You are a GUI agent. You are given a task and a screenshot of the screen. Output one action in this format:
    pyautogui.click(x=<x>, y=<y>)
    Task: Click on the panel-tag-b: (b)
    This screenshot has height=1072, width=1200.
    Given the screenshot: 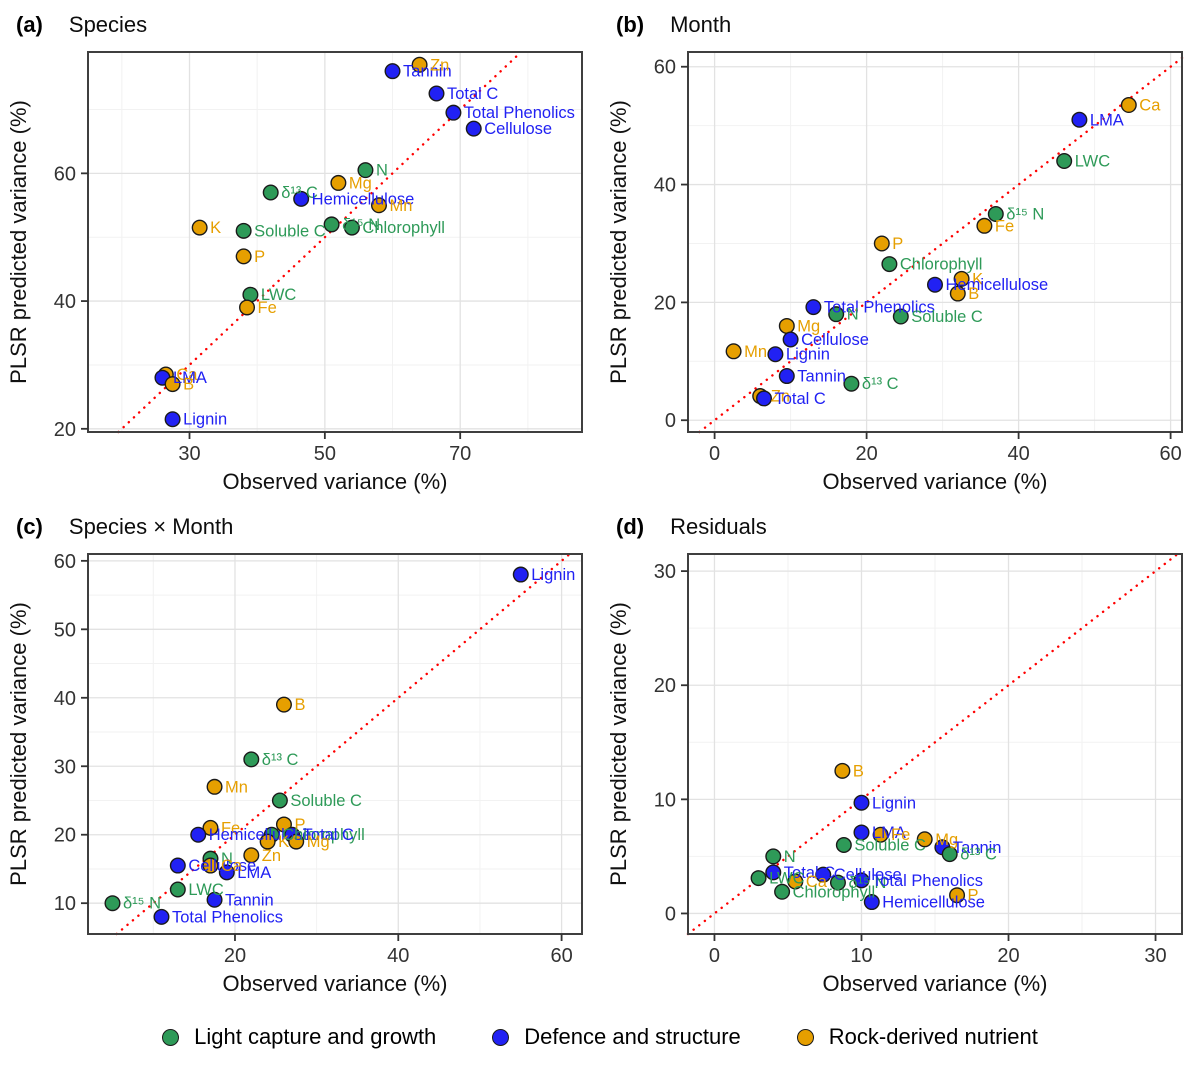 What is the action you would take?
    pyautogui.click(x=630, y=24)
    